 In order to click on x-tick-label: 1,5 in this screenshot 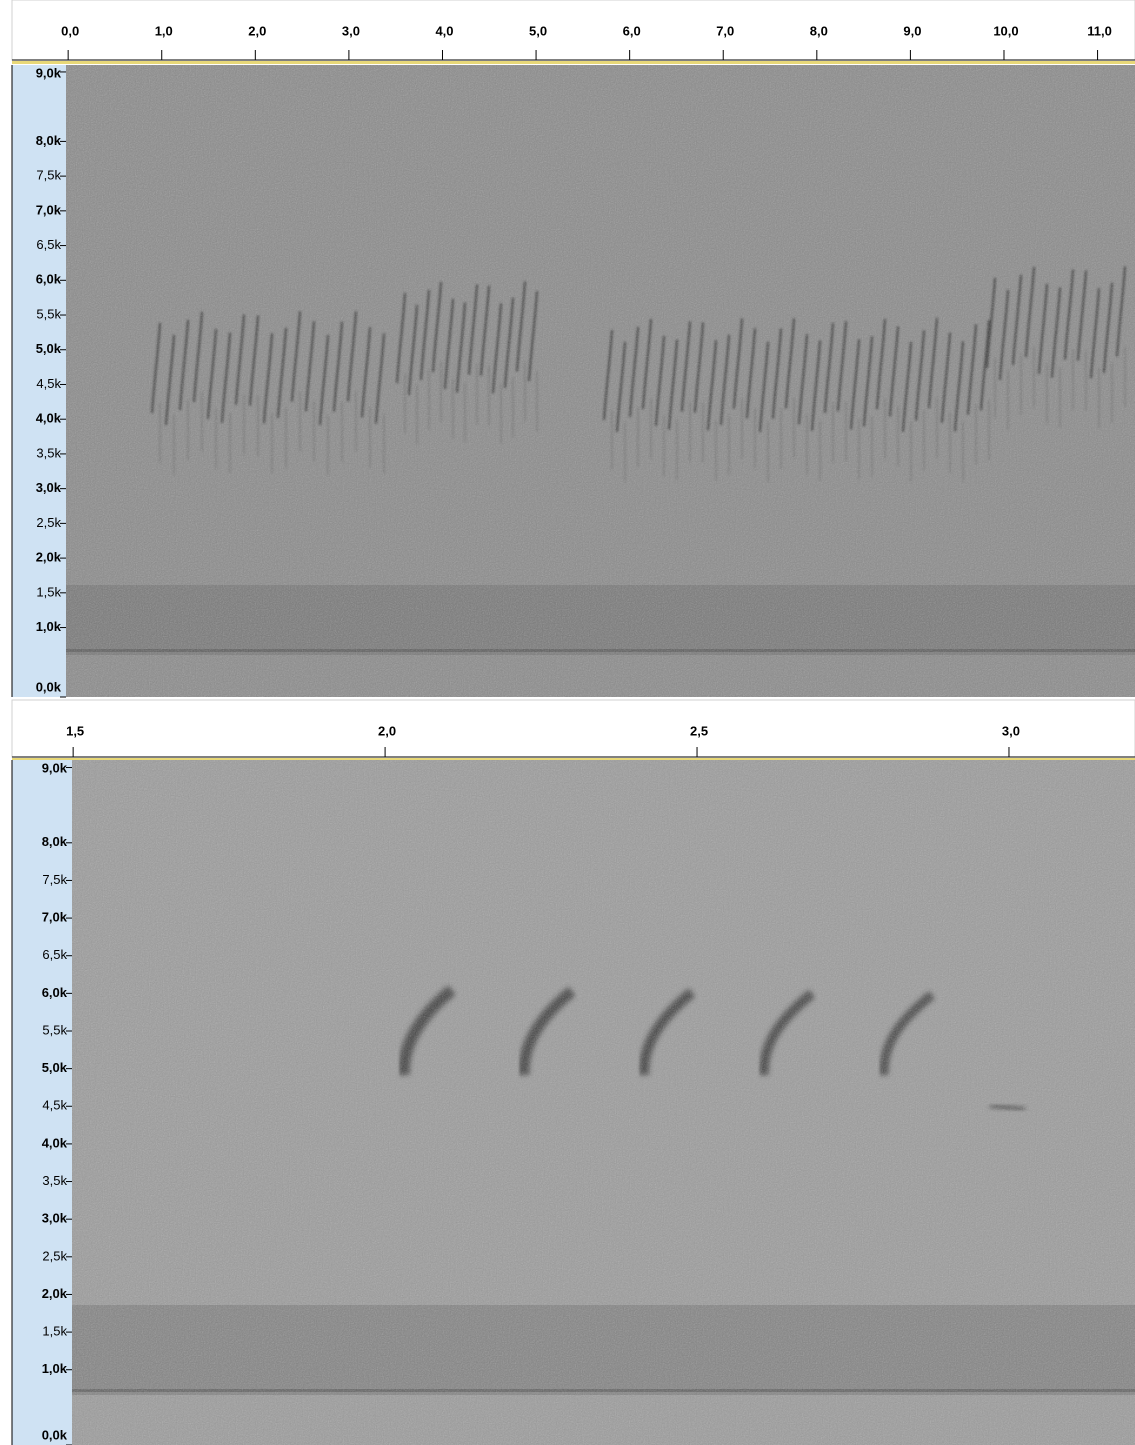, I will do `click(75, 730)`.